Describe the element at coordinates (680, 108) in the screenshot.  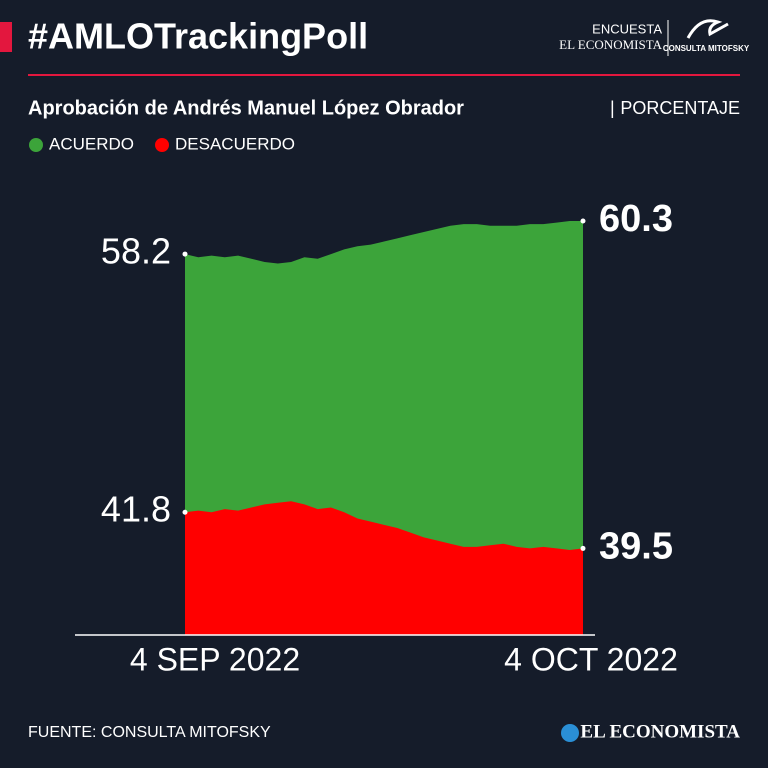
I see `unit: PORCENTAJE` at that location.